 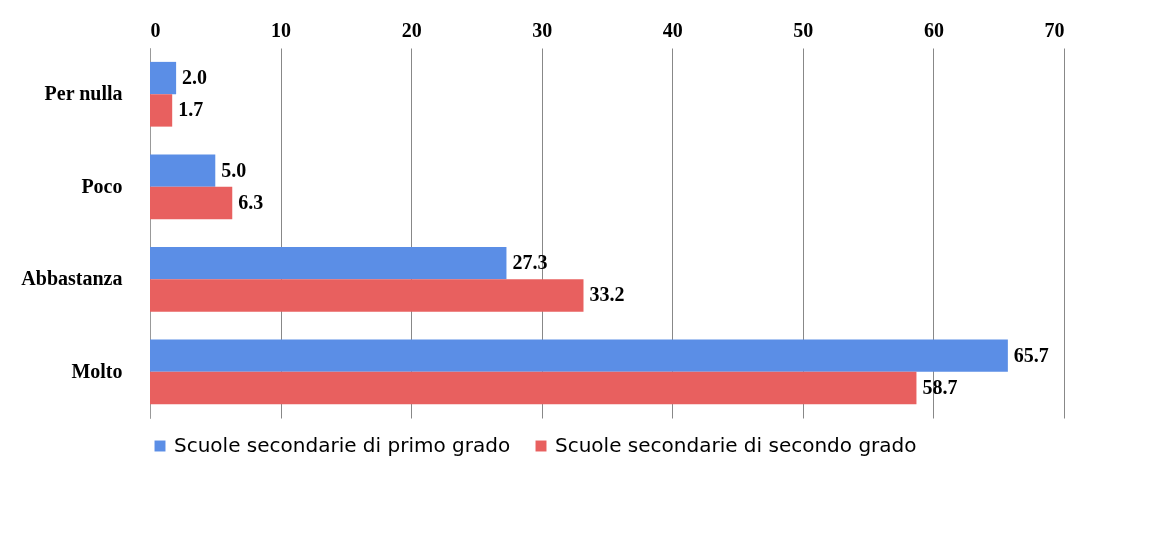 What do you see at coordinates (281, 29) in the screenshot?
I see `x-tick-label: 10` at bounding box center [281, 29].